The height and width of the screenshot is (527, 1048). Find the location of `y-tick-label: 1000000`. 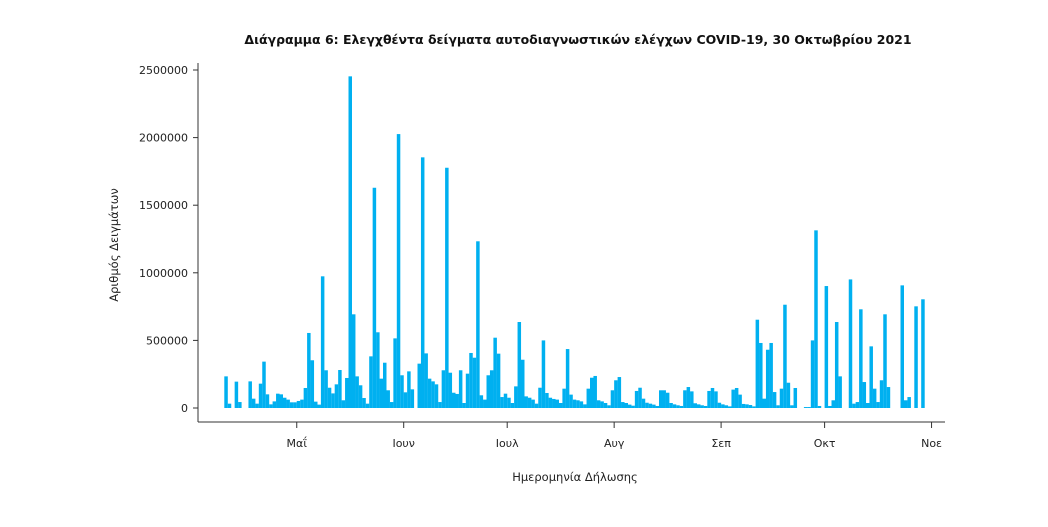

y-tick-label: 1000000 is located at coordinates (163, 273).